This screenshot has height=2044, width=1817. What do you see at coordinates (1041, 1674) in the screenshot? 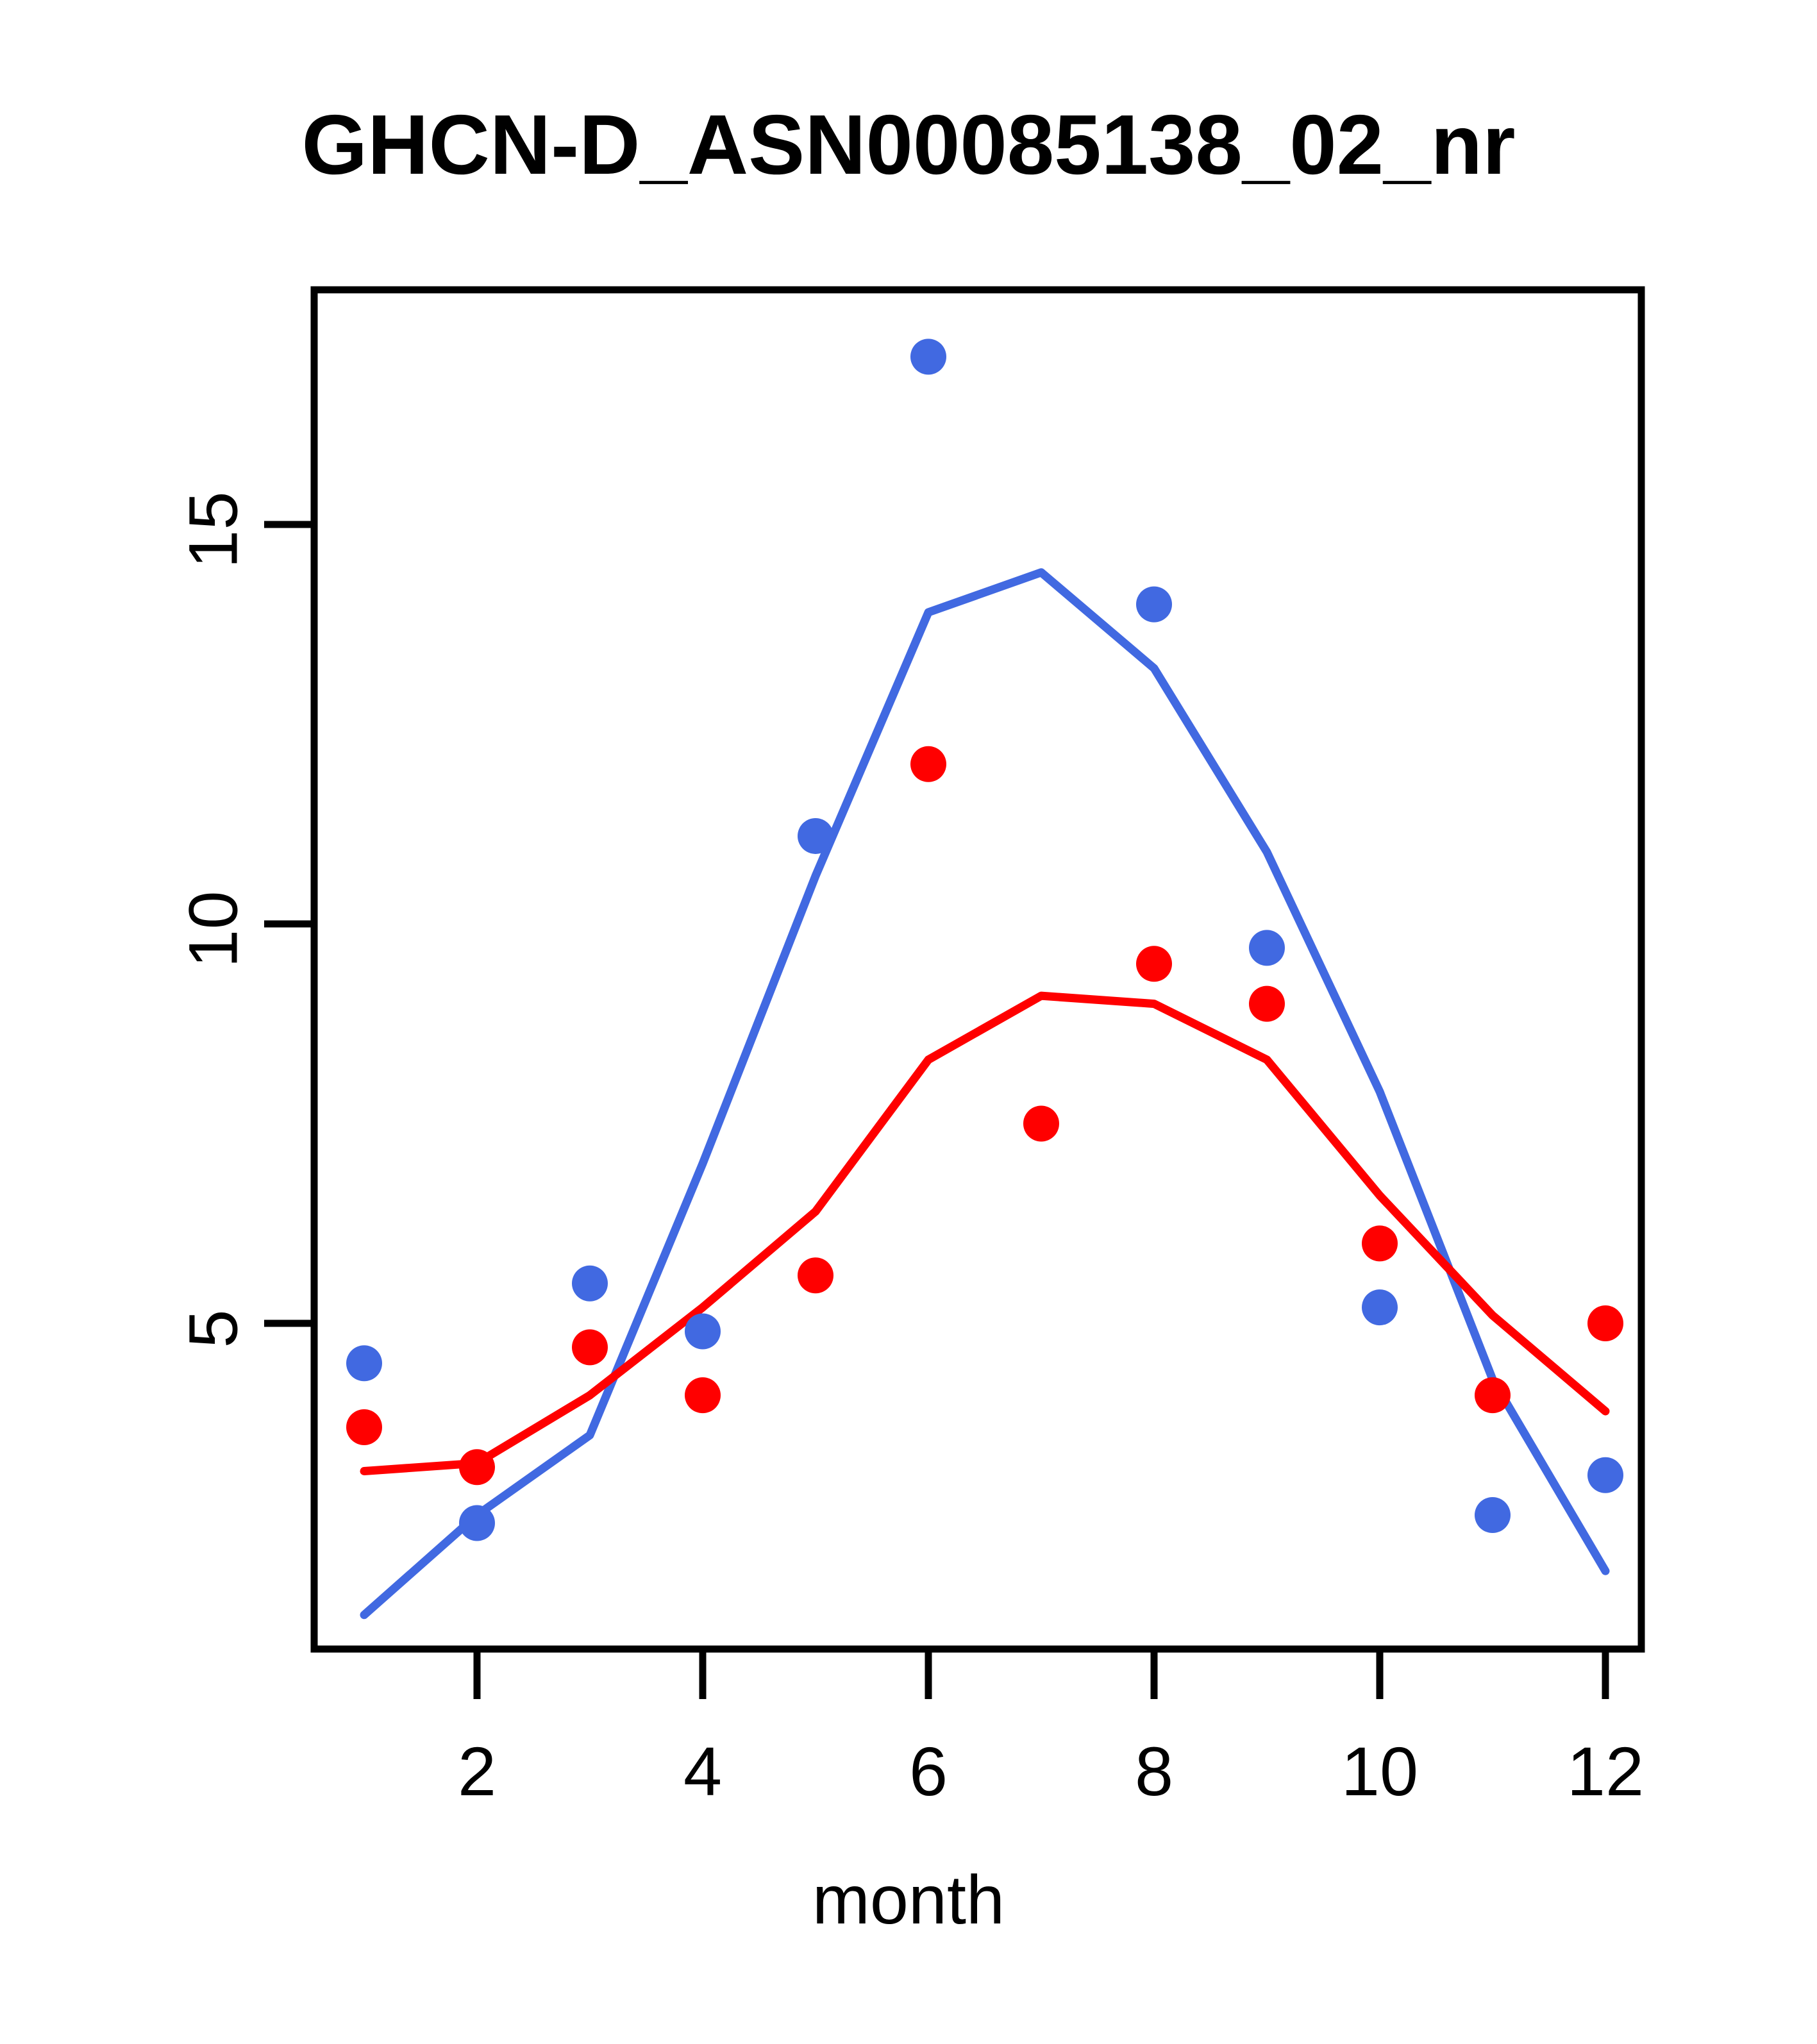
I see `x-axis-ticks` at bounding box center [1041, 1674].